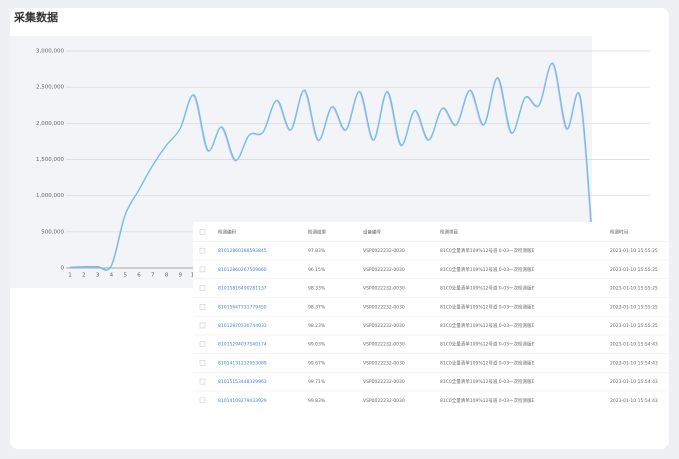  Describe the element at coordinates (242, 289) in the screenshot. I see `table-cell: 81015816490281137` at that location.